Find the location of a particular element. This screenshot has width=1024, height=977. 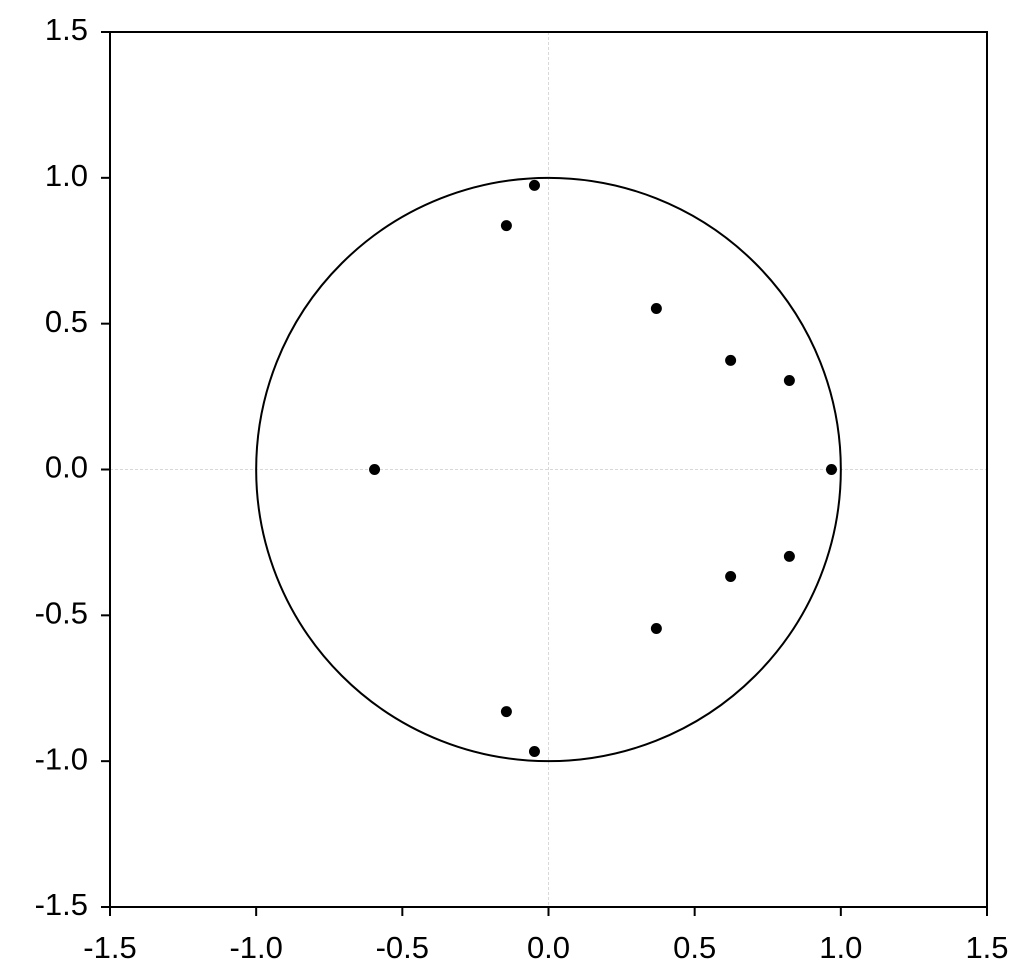

y-tick-label: 1.5 is located at coordinates (66, 29).